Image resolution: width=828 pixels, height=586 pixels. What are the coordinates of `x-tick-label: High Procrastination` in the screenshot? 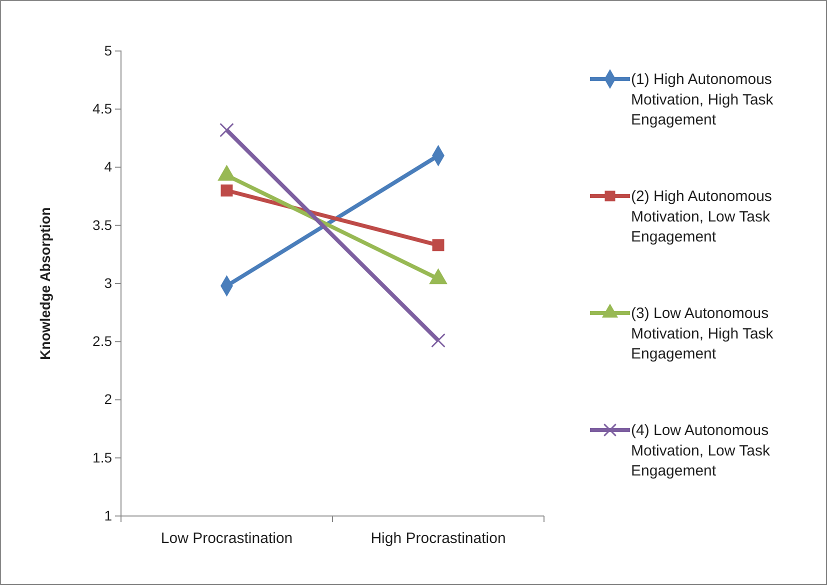 It's located at (438, 538).